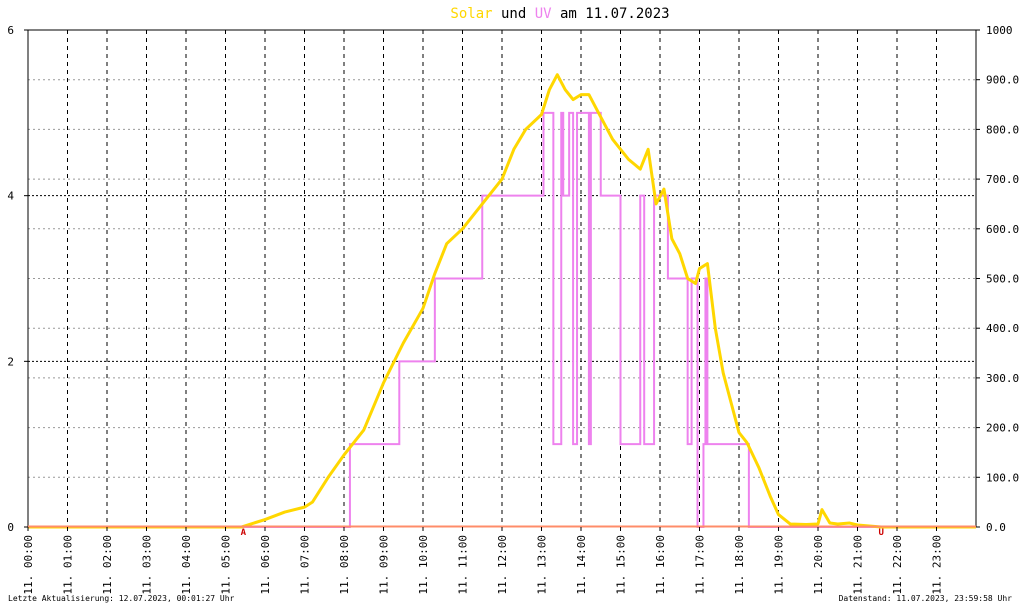  What do you see at coordinates (1002, 428) in the screenshot?
I see `y-right-tick-label: 200.0` at bounding box center [1002, 428].